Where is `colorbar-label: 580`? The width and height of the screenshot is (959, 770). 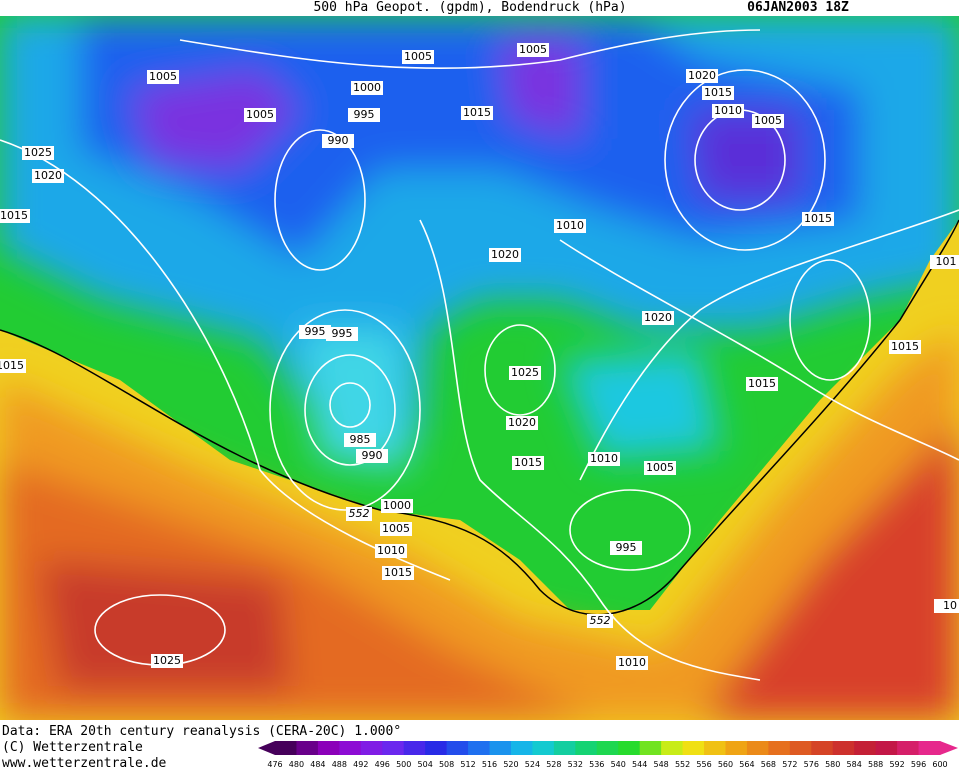
colorbar-label: 580 is located at coordinates (832, 764).